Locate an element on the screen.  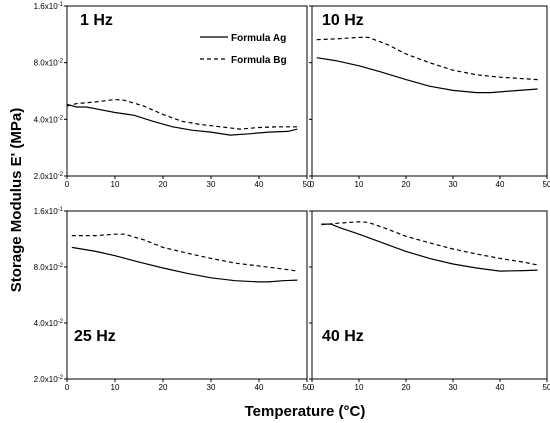
panel-title: 10 Hz is located at coordinates (343, 20).